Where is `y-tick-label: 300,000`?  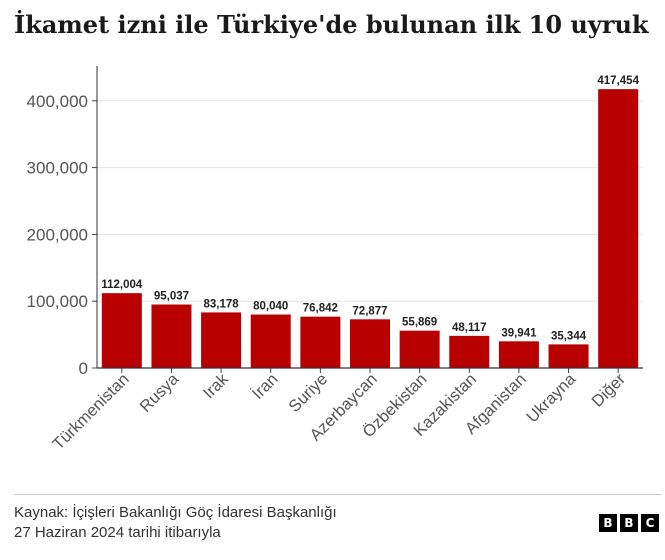
y-tick-label: 300,000 is located at coordinates (57, 168).